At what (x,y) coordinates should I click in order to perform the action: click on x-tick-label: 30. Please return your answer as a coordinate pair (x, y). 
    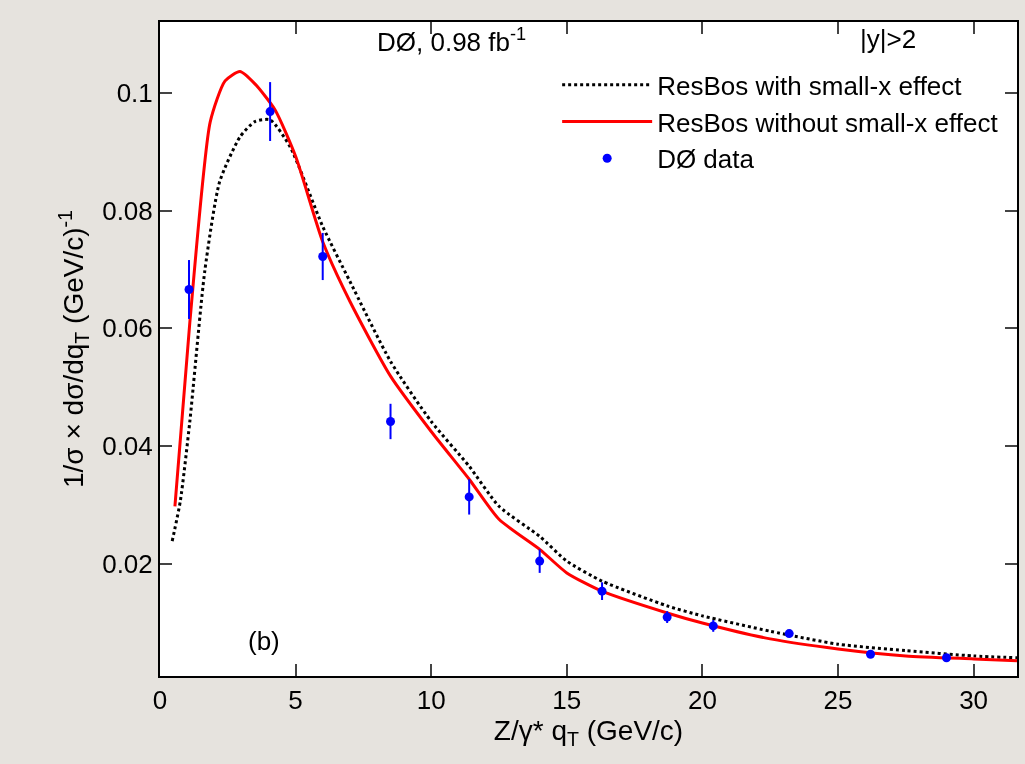
    Looking at the image, I should click on (974, 700).